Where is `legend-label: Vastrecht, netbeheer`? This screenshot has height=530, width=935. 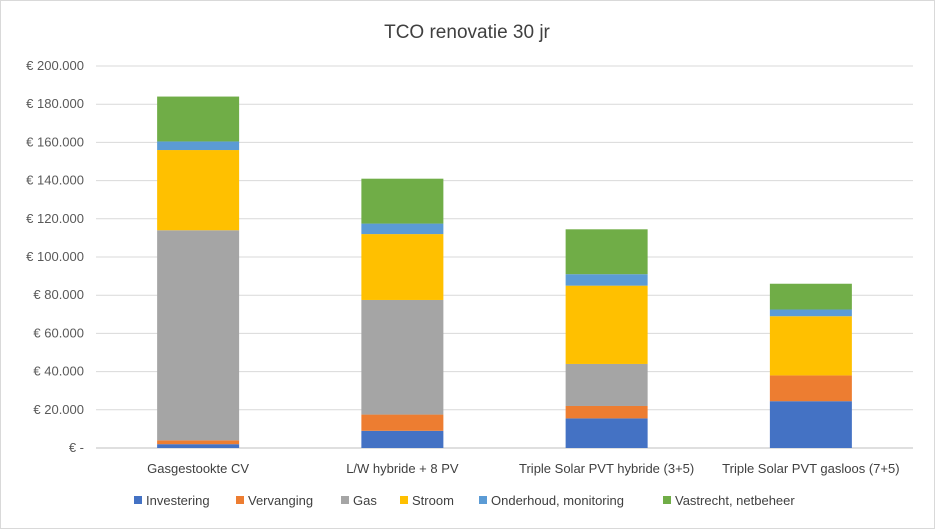
legend-label: Vastrecht, netbeheer is located at coordinates (735, 500).